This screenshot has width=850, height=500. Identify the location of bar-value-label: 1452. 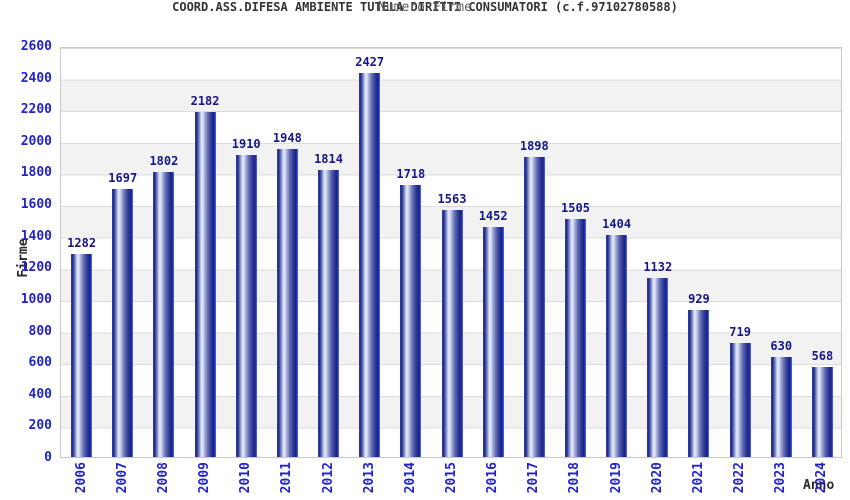
(493, 216).